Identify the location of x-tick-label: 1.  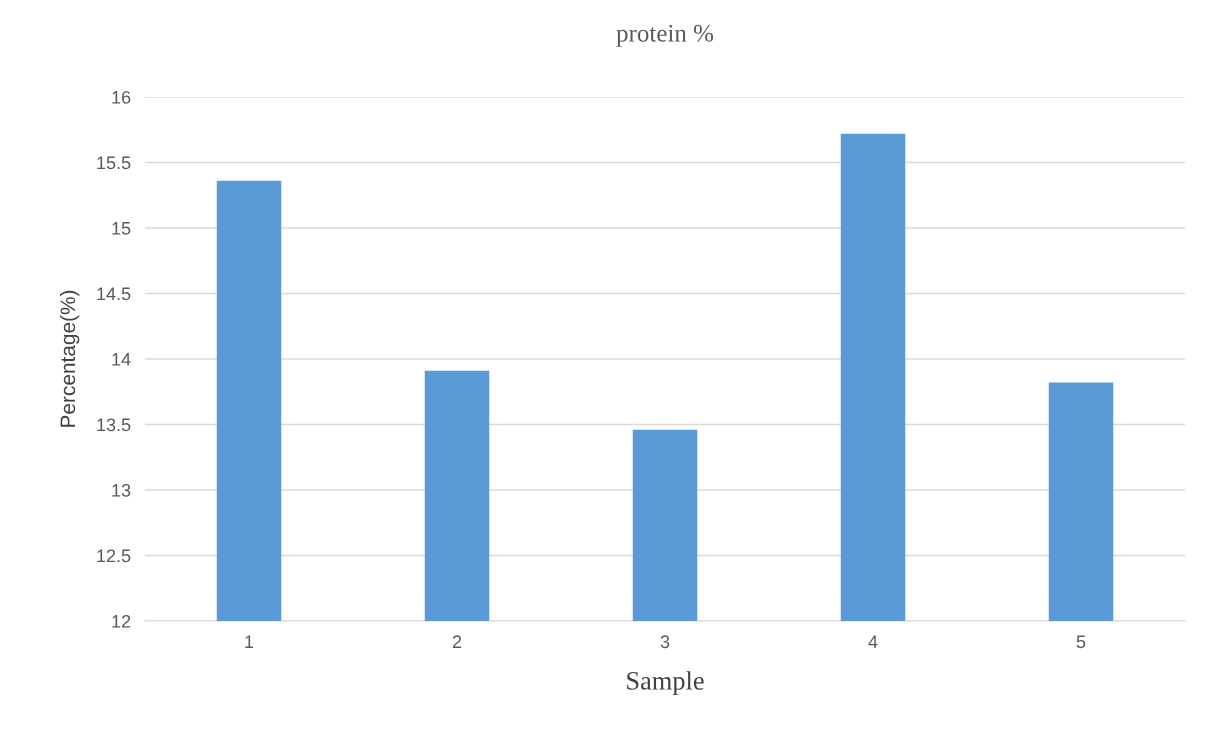
(249, 641).